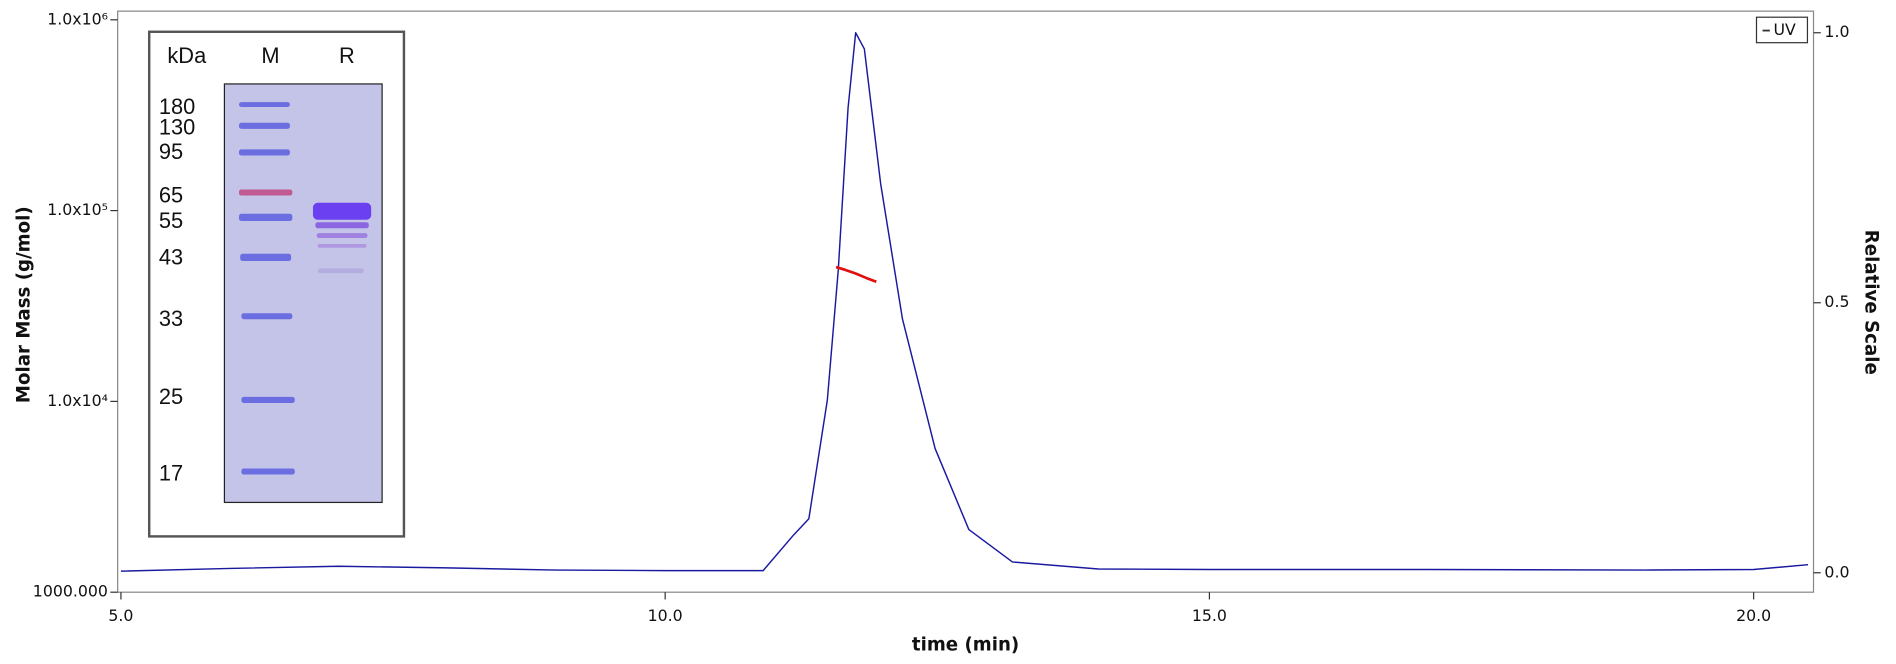 The width and height of the screenshot is (1896, 664). What do you see at coordinates (177, 127) in the screenshot?
I see `marker-label: 130` at bounding box center [177, 127].